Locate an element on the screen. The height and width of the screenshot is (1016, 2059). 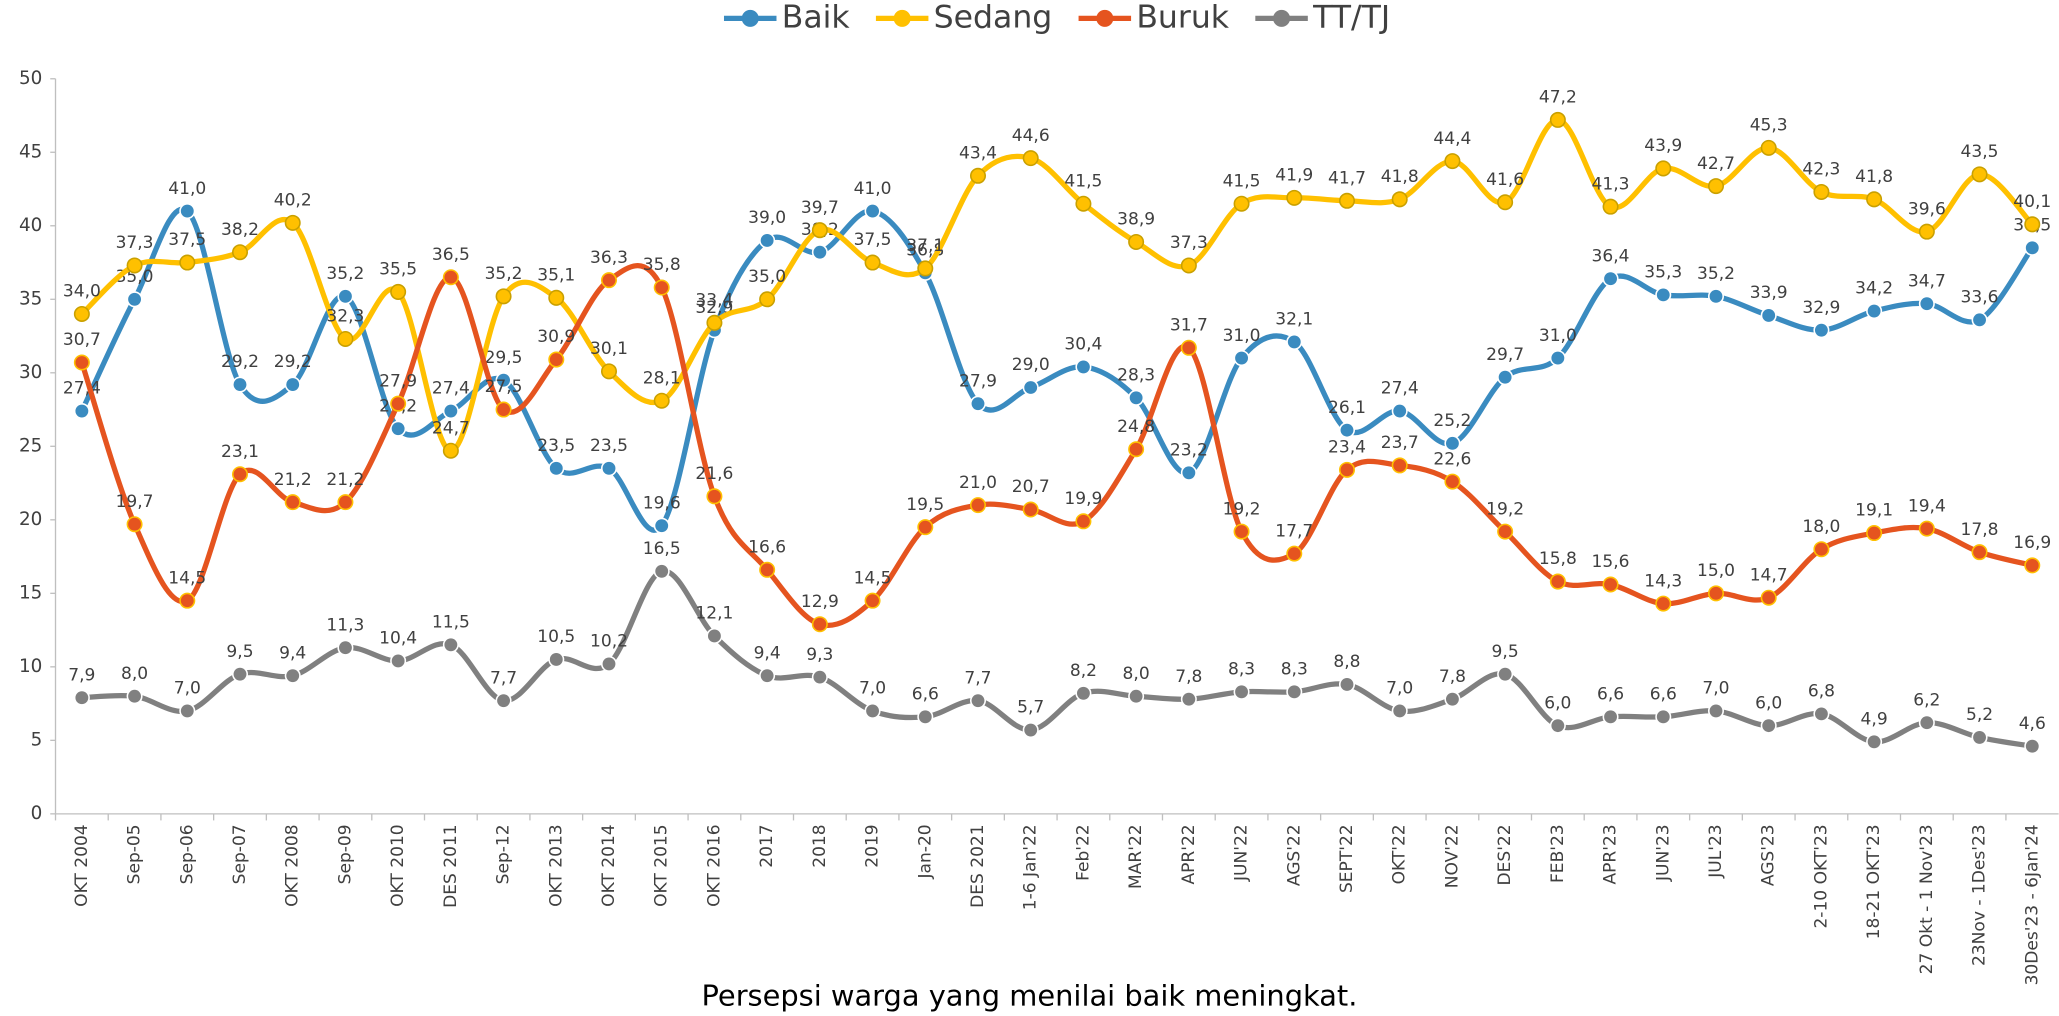
y-tick-label: 40 is located at coordinates (30, 225).